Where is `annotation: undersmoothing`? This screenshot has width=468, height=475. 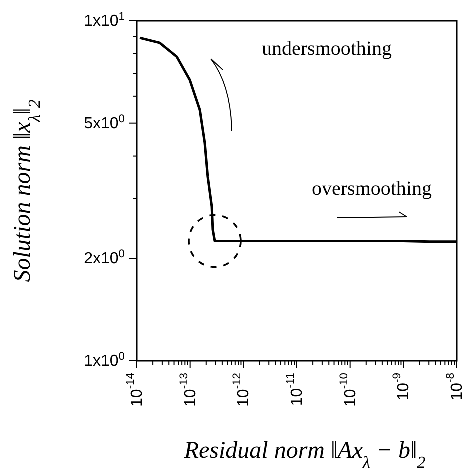 annotation: undersmoothing is located at coordinates (327, 49).